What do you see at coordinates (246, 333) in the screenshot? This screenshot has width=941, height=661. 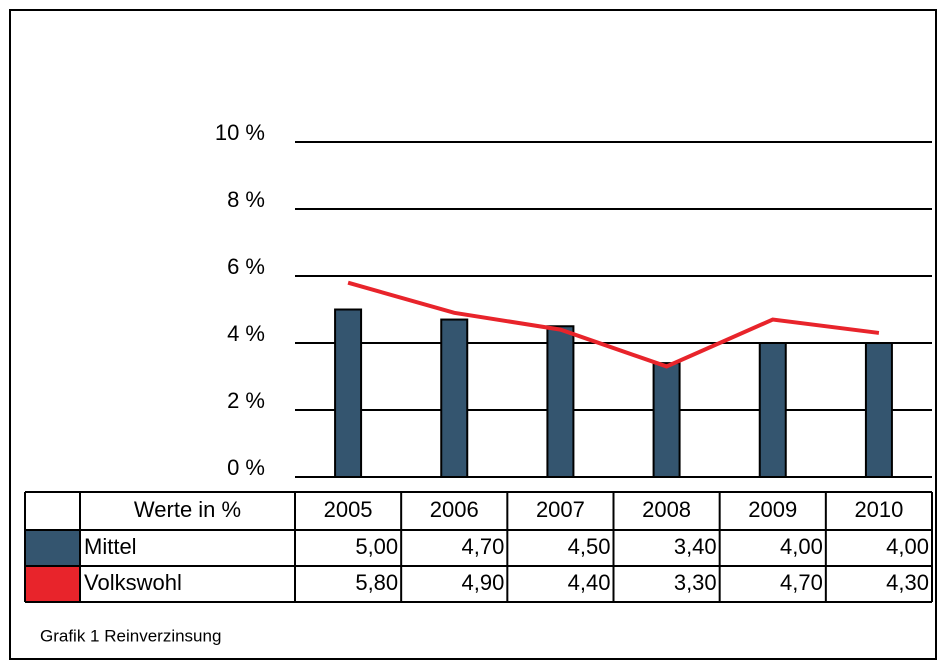 I see `y-tick-label: 4 %` at bounding box center [246, 333].